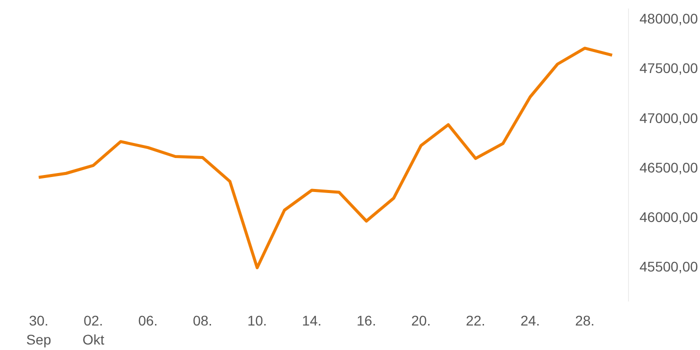  I want to click on y-tick-label: 46500,00, so click(669, 167).